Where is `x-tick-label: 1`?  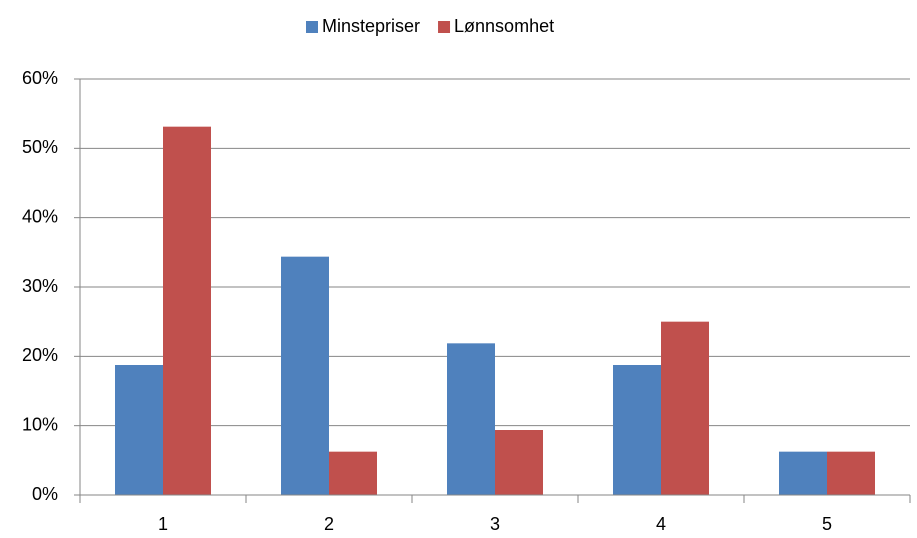 x-tick-label: 1 is located at coordinates (163, 524).